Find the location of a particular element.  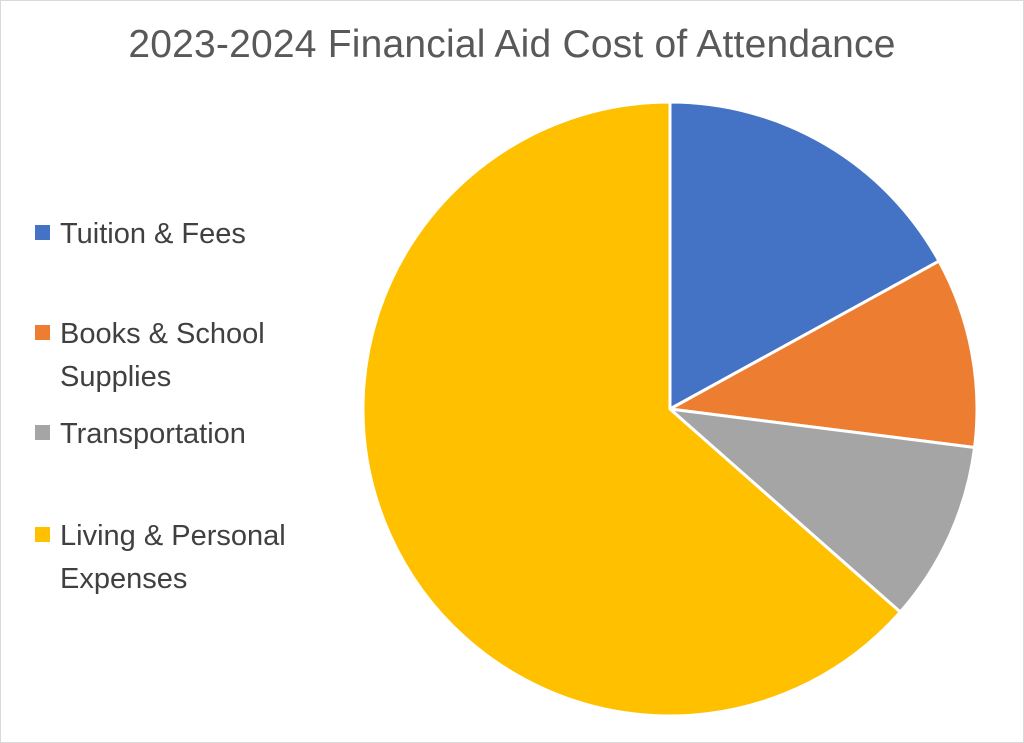

legend-swatch-tuition is located at coordinates (42, 232).